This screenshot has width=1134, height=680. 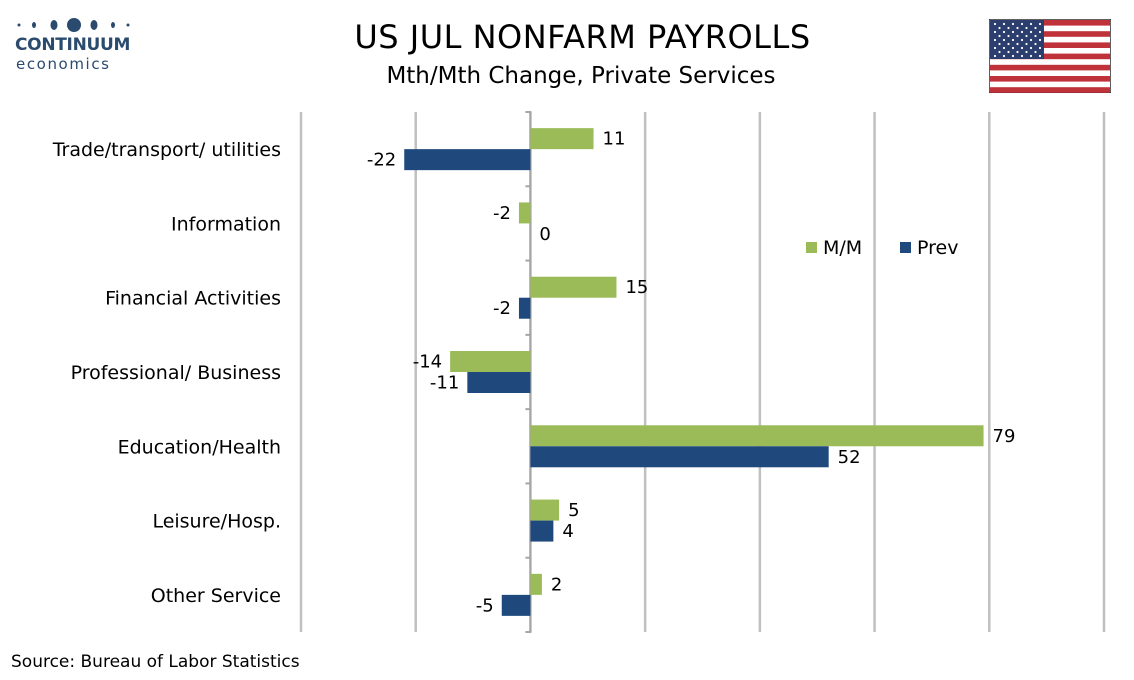 What do you see at coordinates (166, 150) in the screenshot?
I see `category-label: Trade/transport/ utilities` at bounding box center [166, 150].